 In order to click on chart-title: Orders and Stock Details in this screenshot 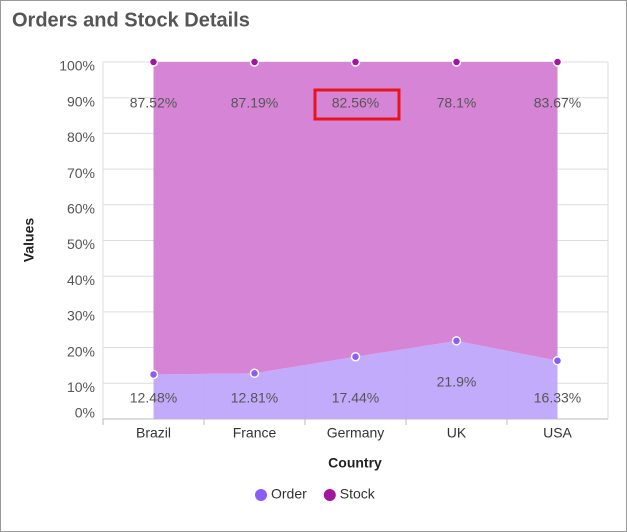, I will do `click(131, 20)`.